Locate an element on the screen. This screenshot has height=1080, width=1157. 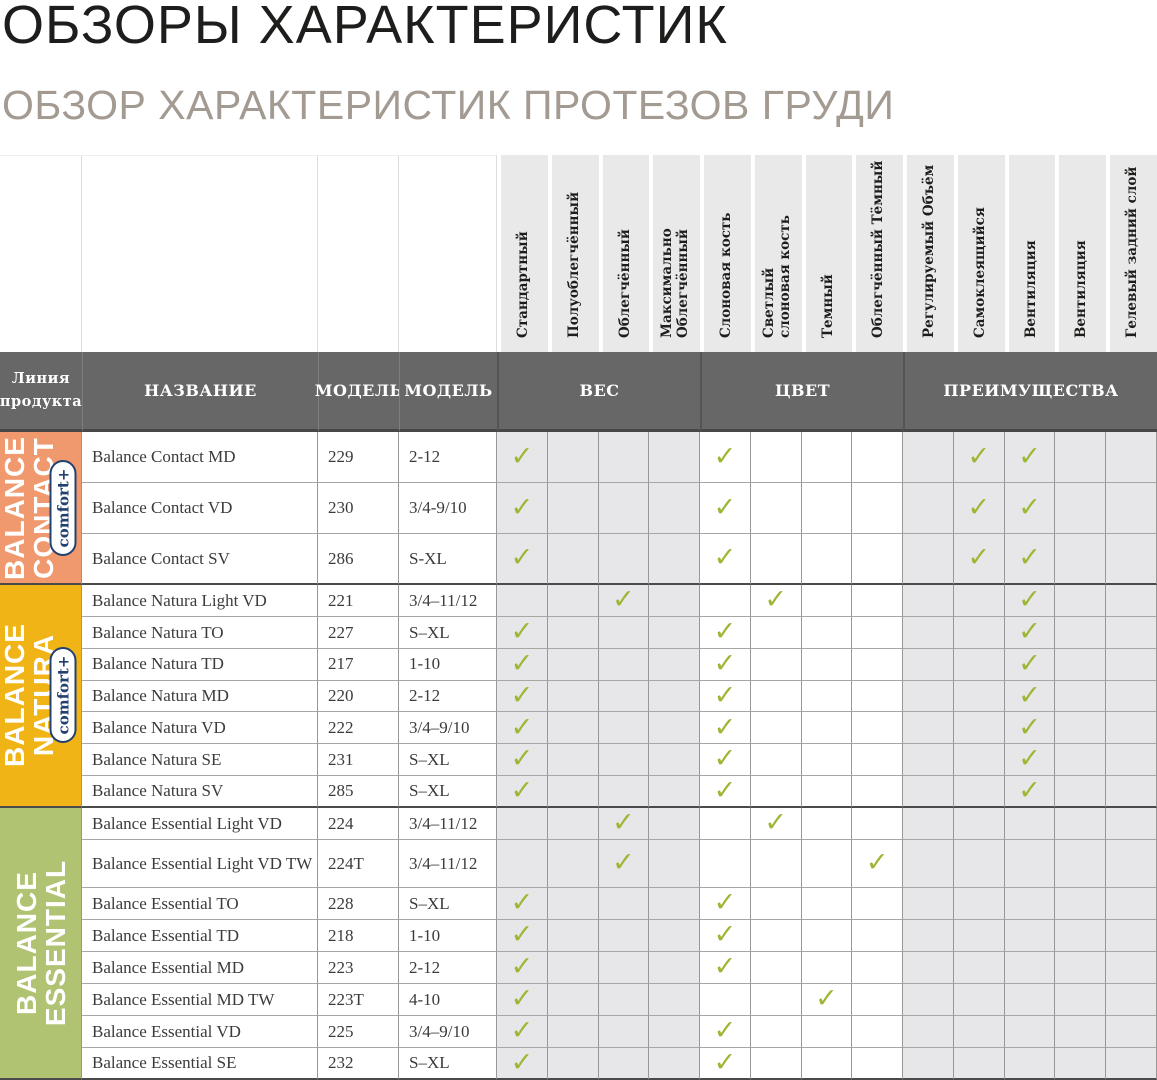
sizes-cell: S–XL is located at coordinates (448, 760).